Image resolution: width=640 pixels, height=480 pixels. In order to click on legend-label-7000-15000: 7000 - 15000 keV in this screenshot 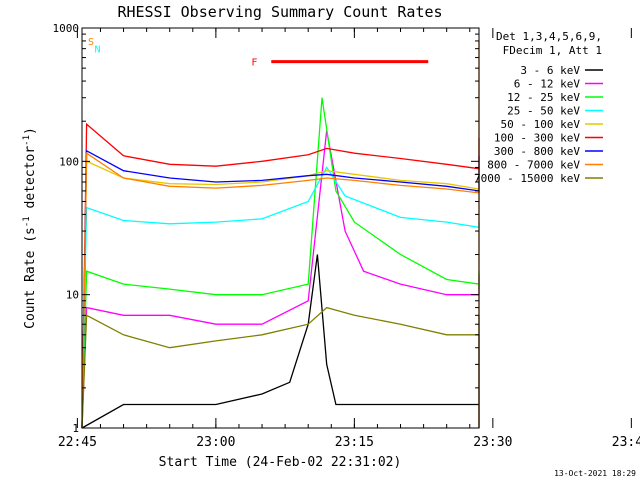, I will do `click(527, 178)`.